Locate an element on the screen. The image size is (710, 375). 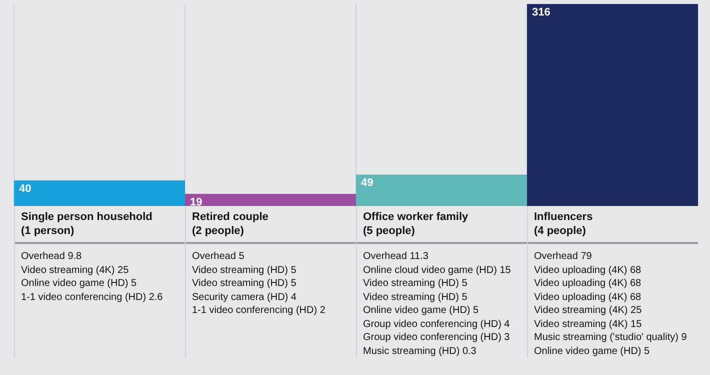
text: Overhead 5 Video streaming (HD) 5 Video streaming (HD) 5 Security camera (HD) 4 1-1 video conferencing (HD) 2 is located at coordinates (259, 284).